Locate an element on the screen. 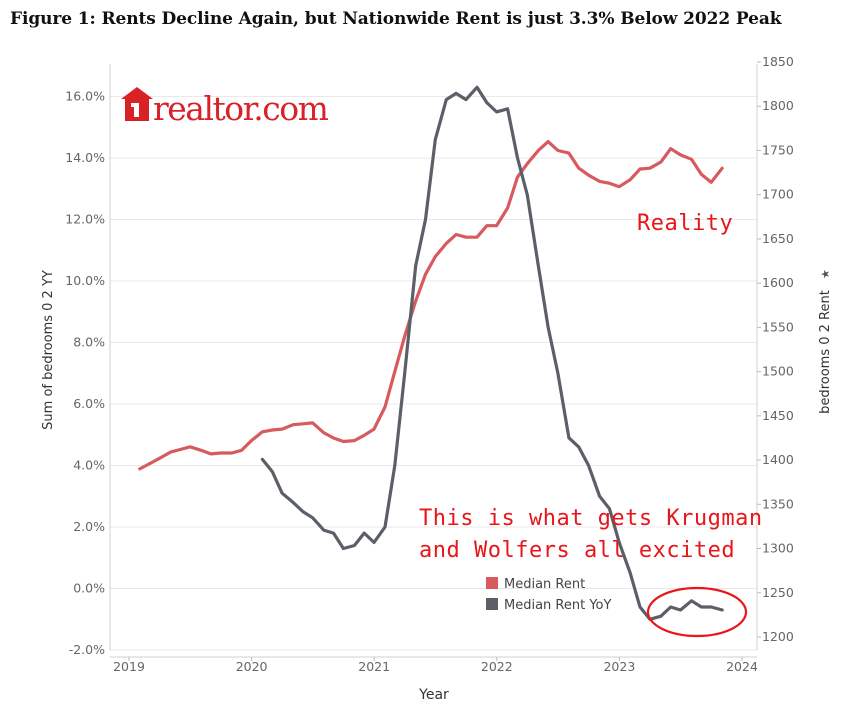  y-left-tick-label: 16.0% is located at coordinates (85, 96).